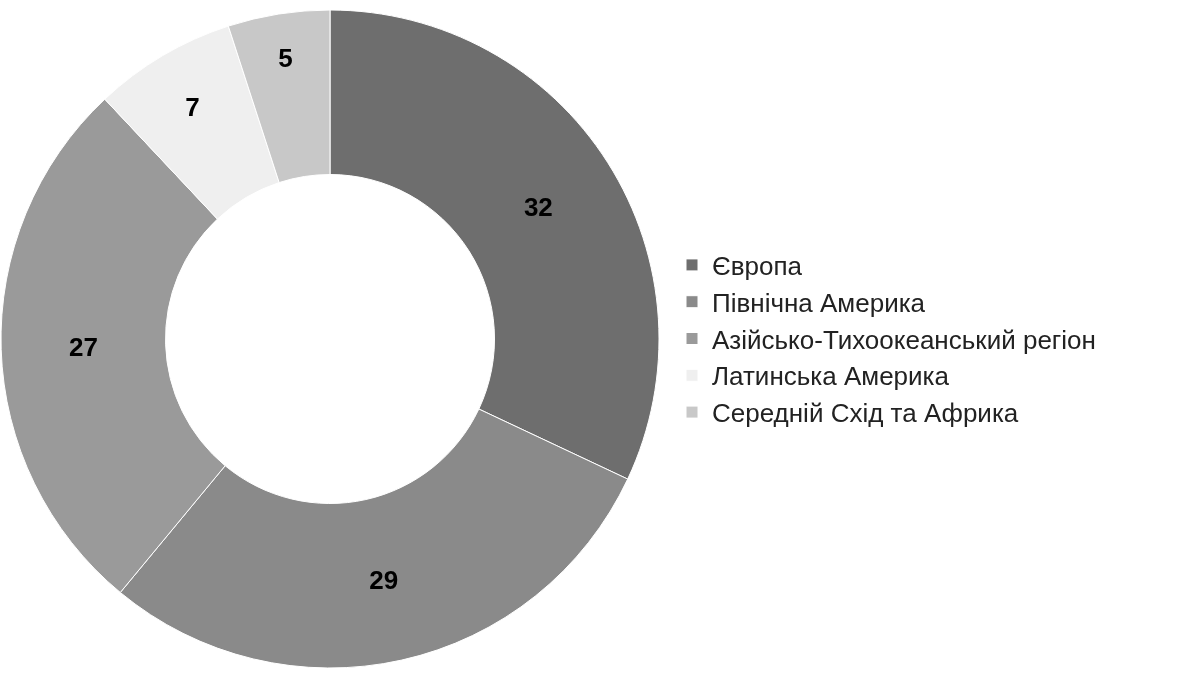  Describe the element at coordinates (831, 376) in the screenshot. I see `legend-label: Латинська Америка` at that location.